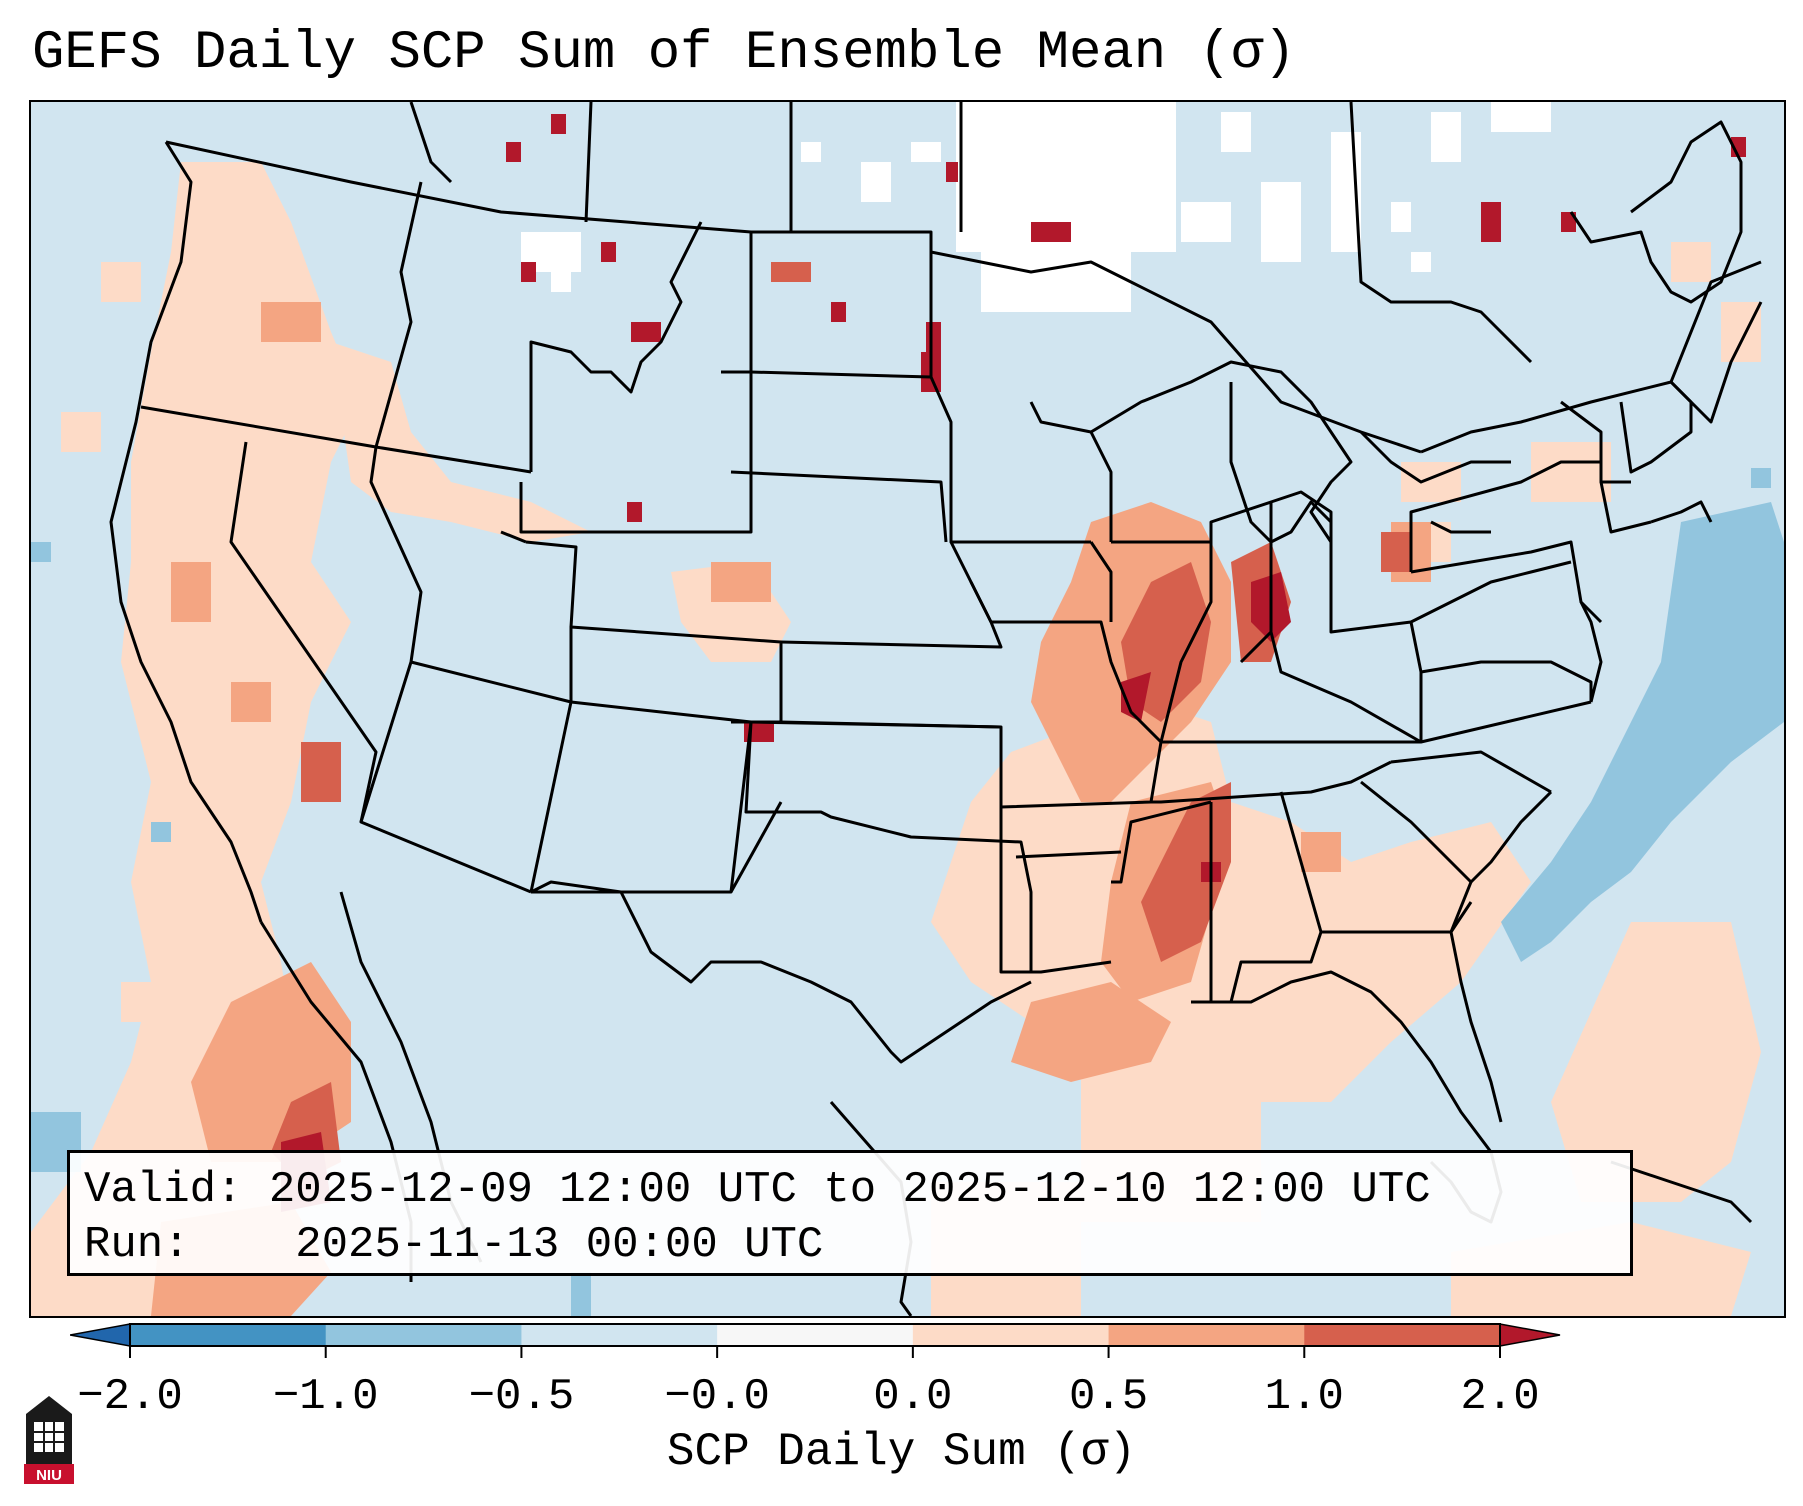 Image resolution: width=1803 pixels, height=1506 pixels. Describe the element at coordinates (901, 1452) in the screenshot. I see `colorbar-label: SCP Daily Sum (σ)` at that location.